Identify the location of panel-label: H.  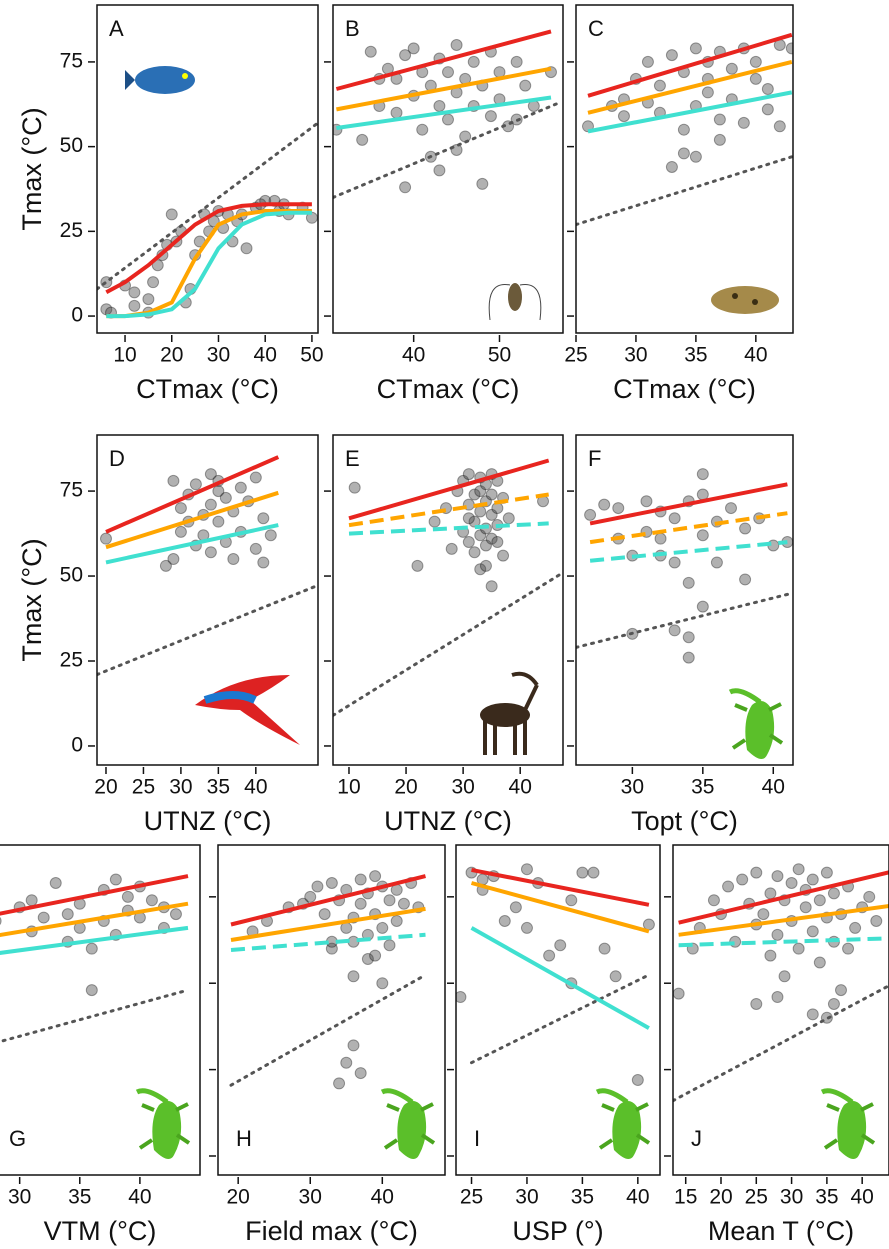
(244, 1138).